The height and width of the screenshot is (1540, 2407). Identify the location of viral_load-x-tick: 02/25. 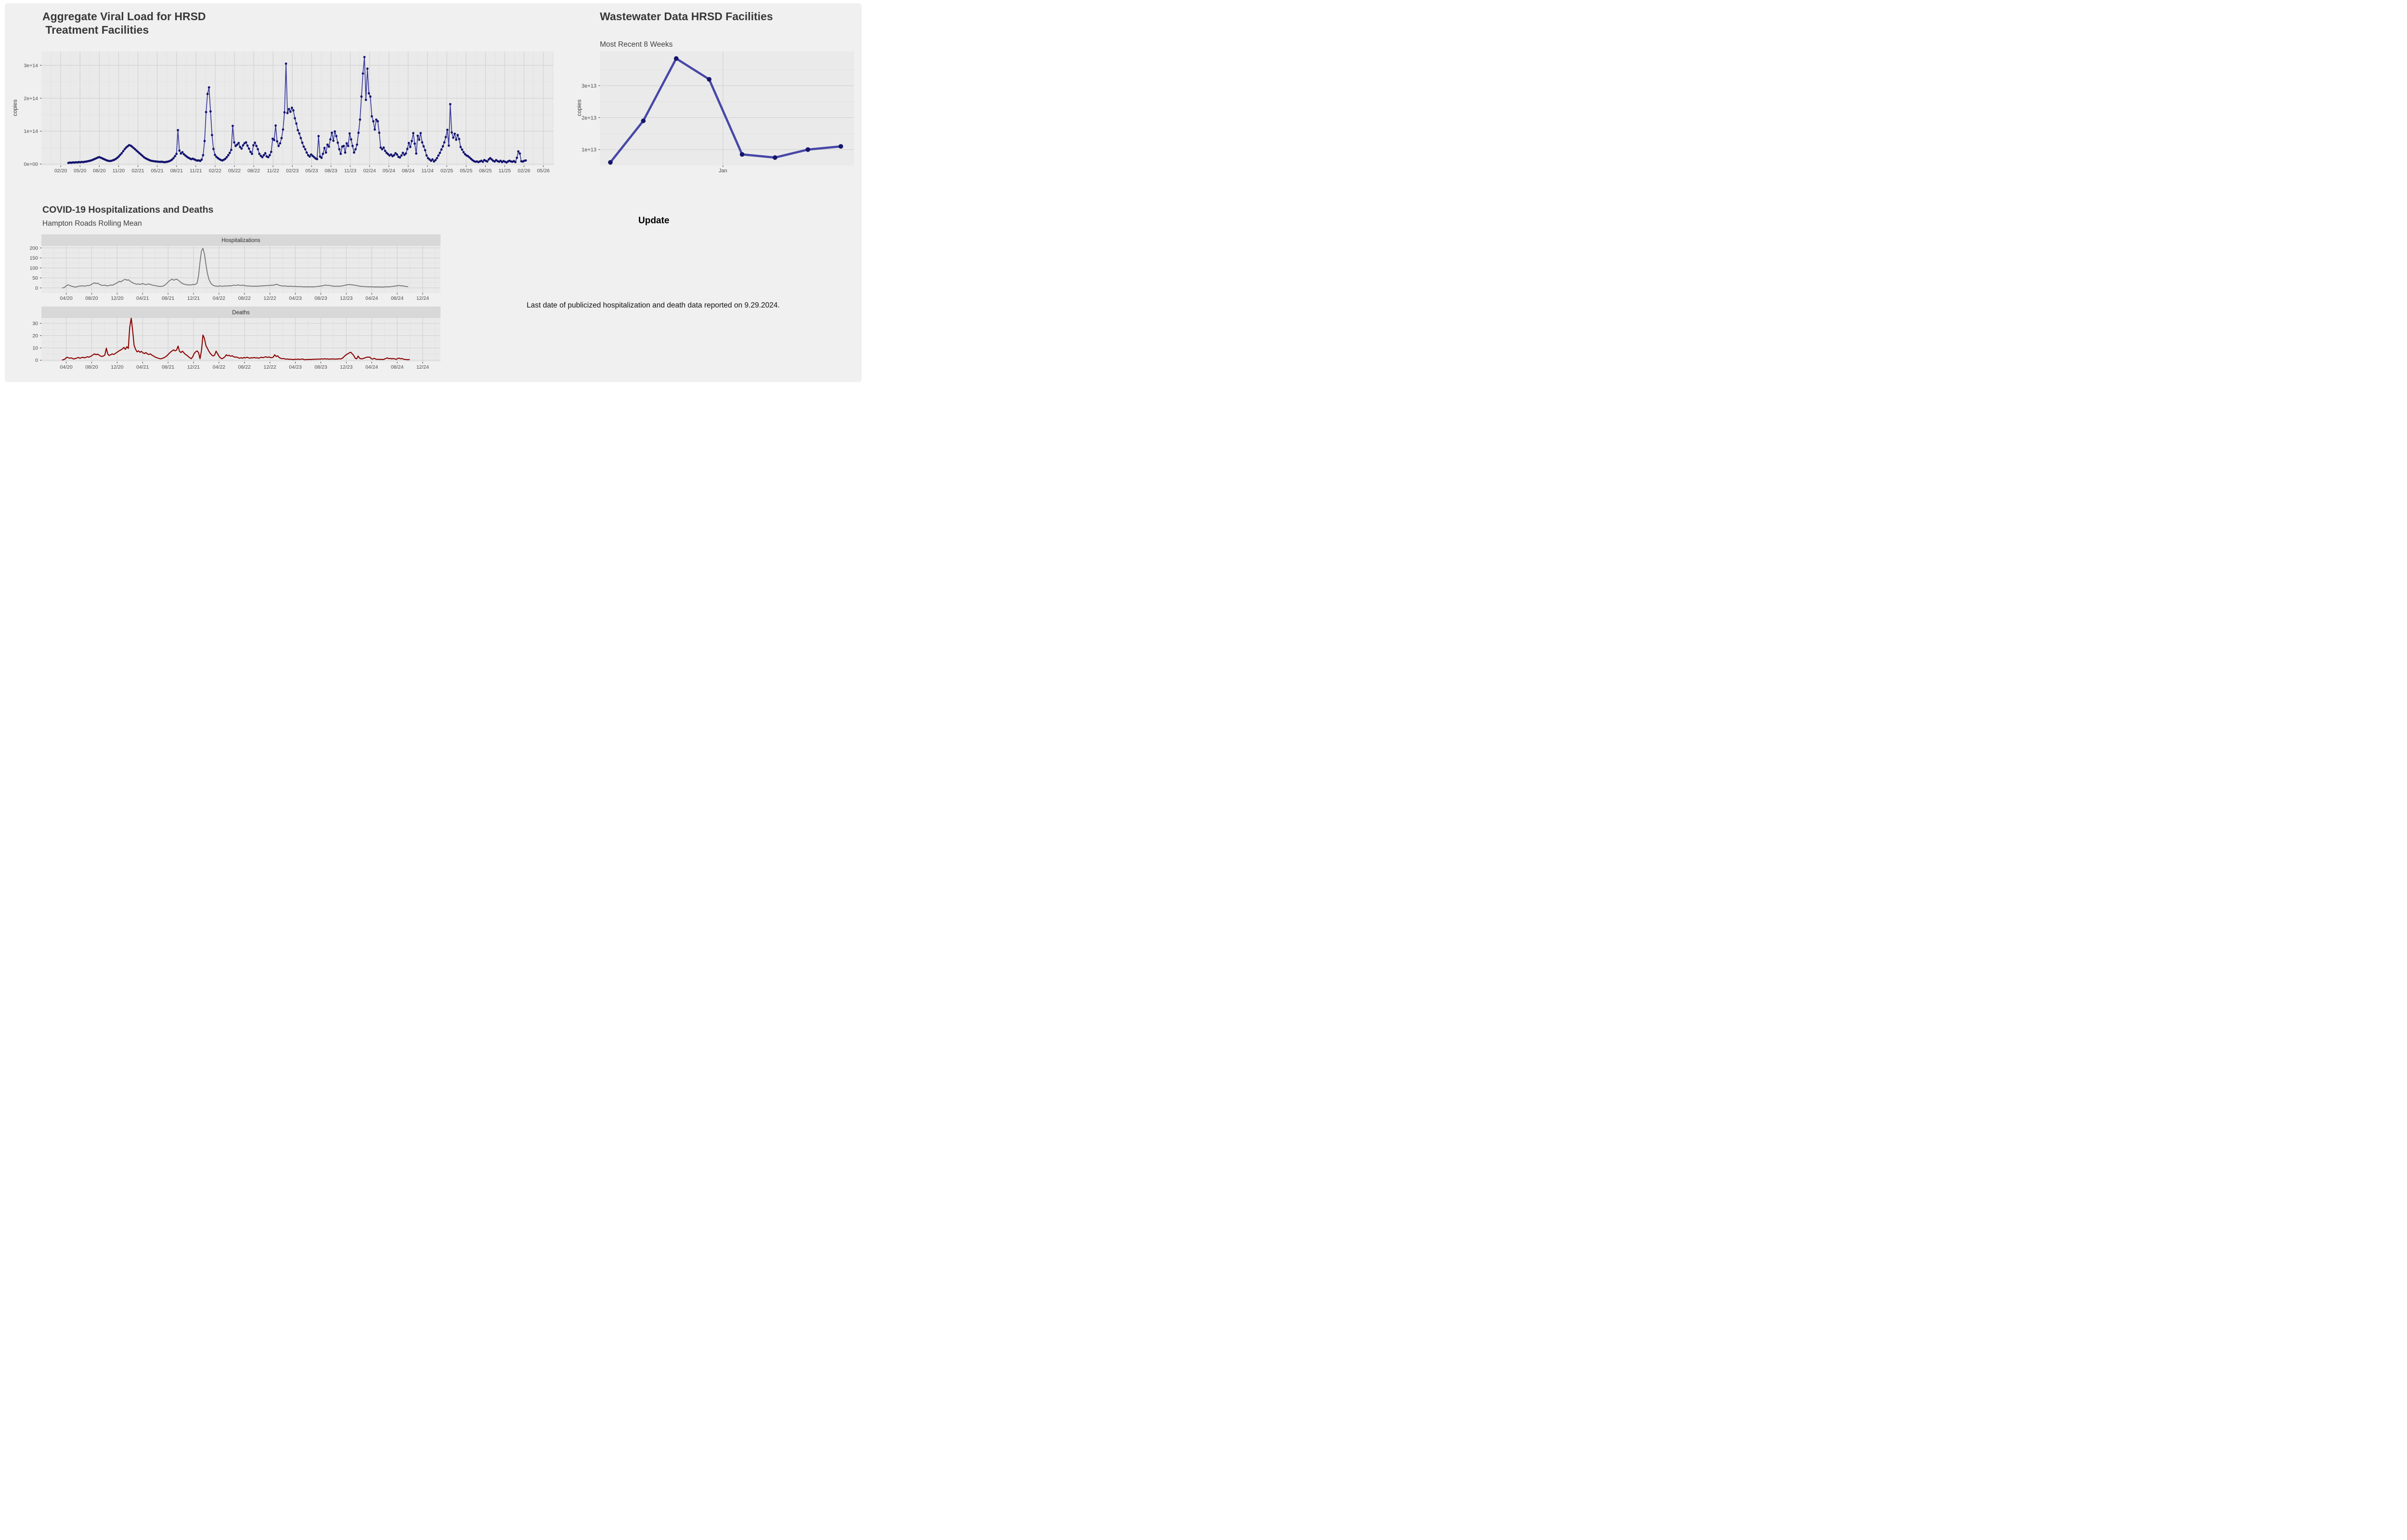
(446, 171).